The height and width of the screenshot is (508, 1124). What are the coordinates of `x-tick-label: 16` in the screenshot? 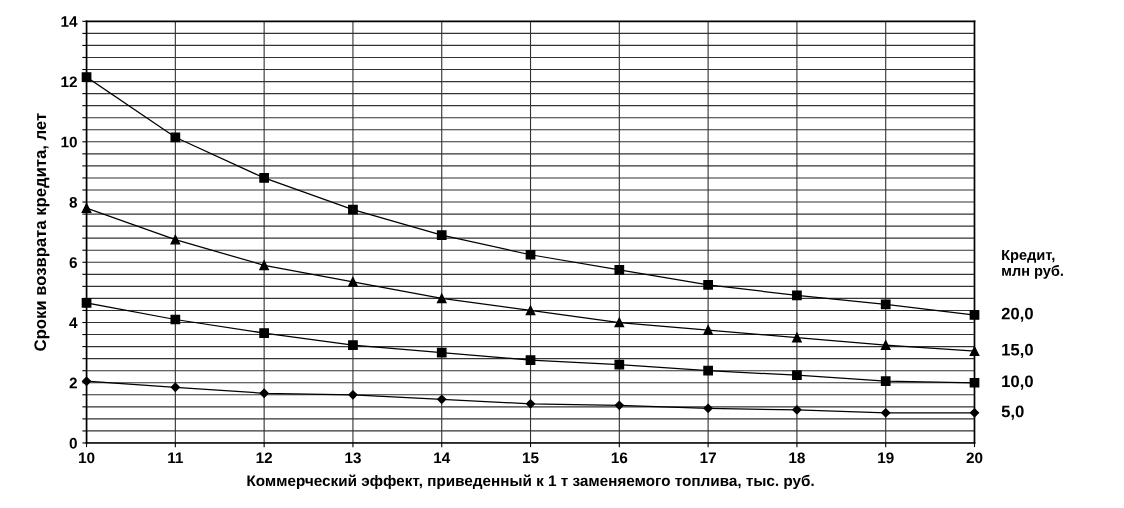 It's located at (619, 458).